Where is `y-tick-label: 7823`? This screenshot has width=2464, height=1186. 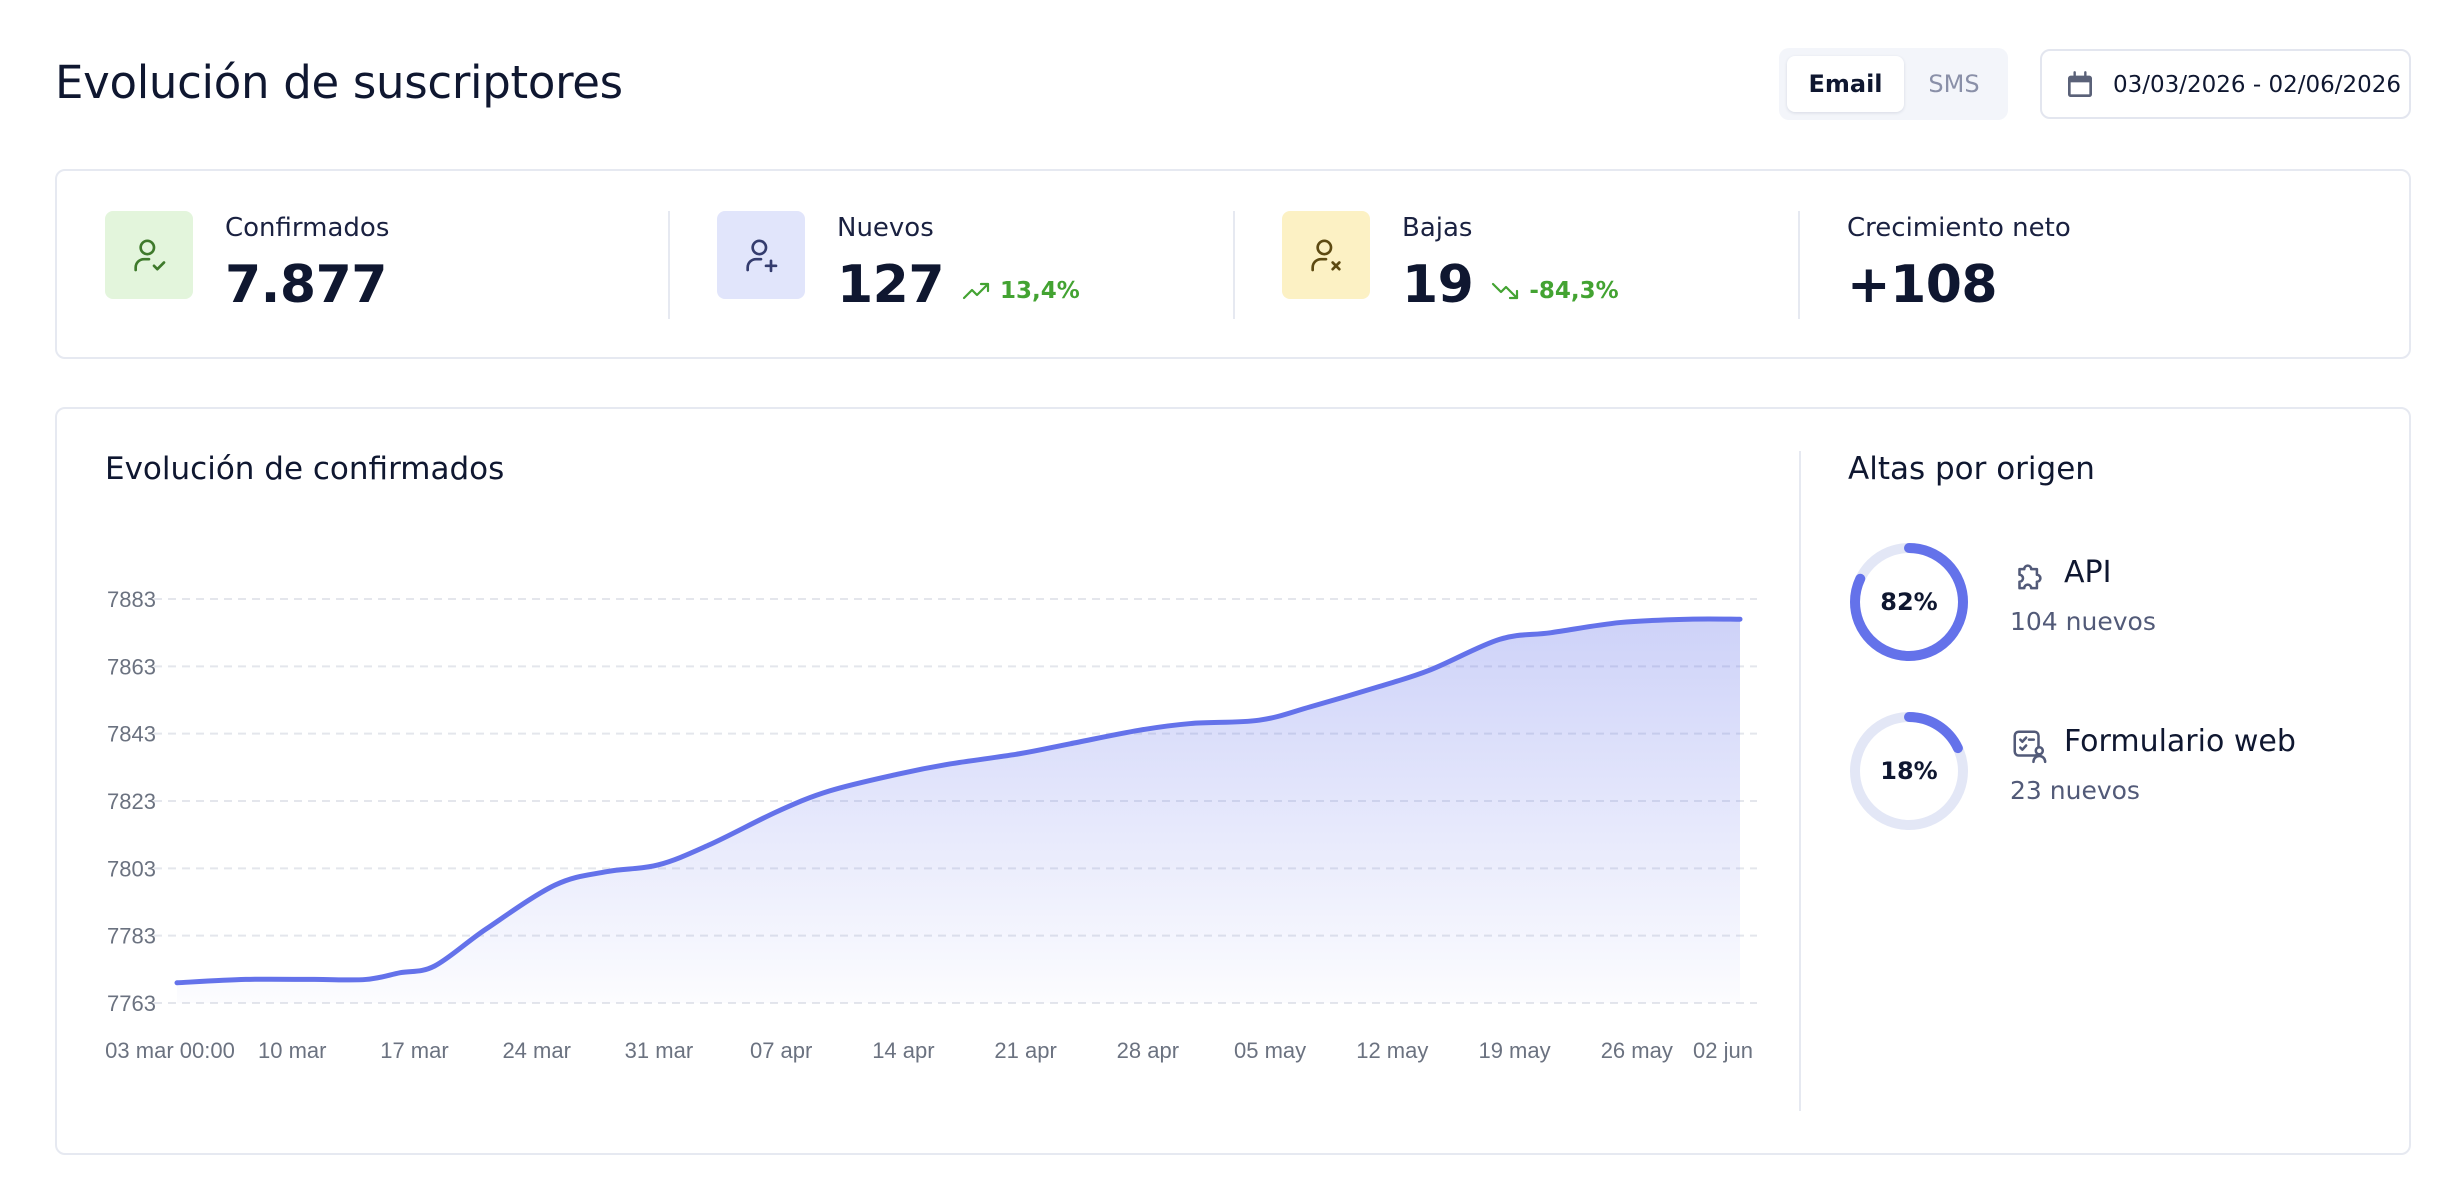 y-tick-label: 7823 is located at coordinates (131, 801).